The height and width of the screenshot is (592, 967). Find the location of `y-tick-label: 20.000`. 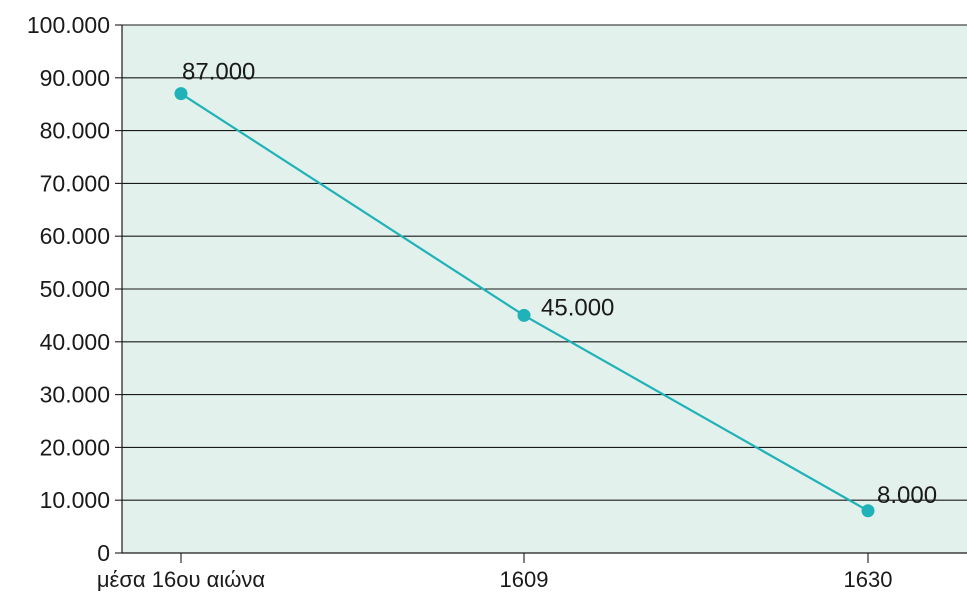

y-tick-label: 20.000 is located at coordinates (75, 447).